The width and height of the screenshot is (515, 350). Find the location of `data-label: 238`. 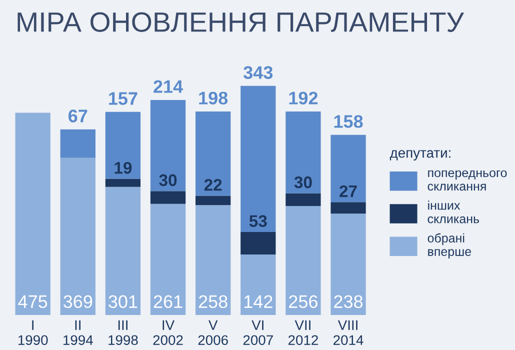

data-label: 238 is located at coordinates (348, 301).